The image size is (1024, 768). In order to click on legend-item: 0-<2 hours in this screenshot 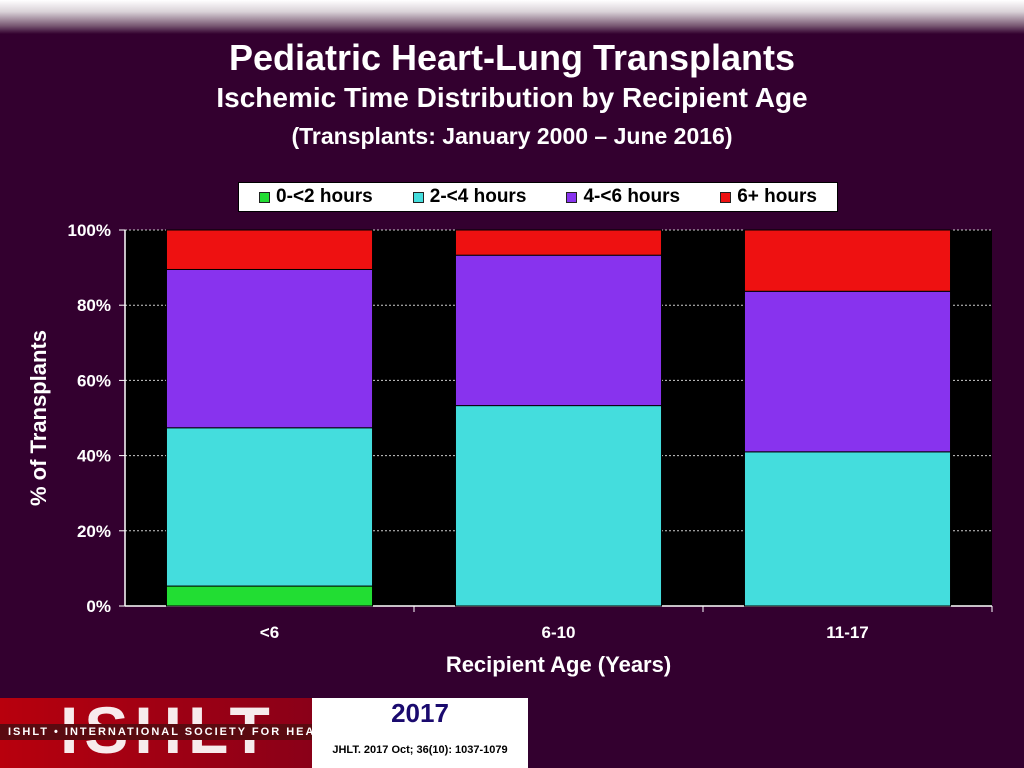, I will do `click(316, 197)`.